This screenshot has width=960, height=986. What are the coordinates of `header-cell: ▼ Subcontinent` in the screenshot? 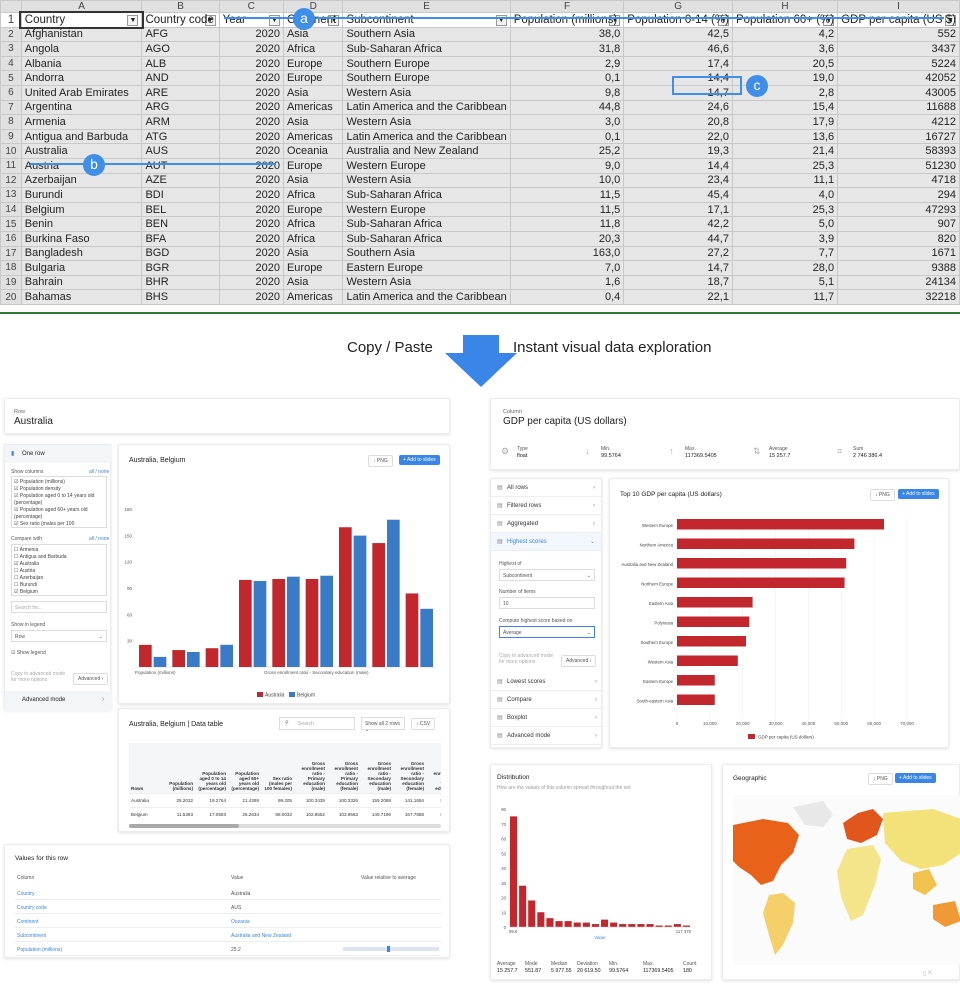 It's located at (426, 20).